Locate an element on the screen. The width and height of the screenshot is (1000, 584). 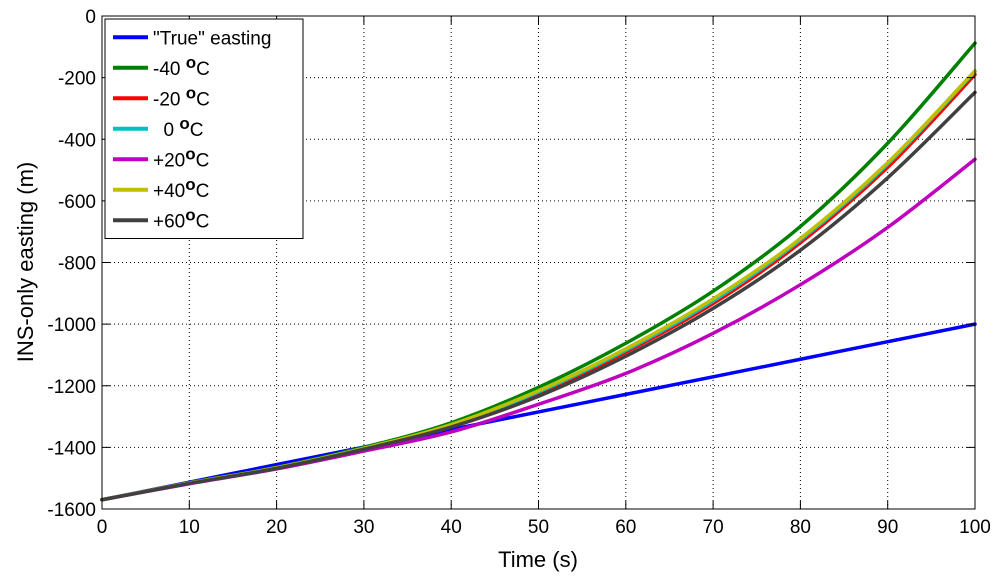
x-tick-label: 60 is located at coordinates (625, 527).